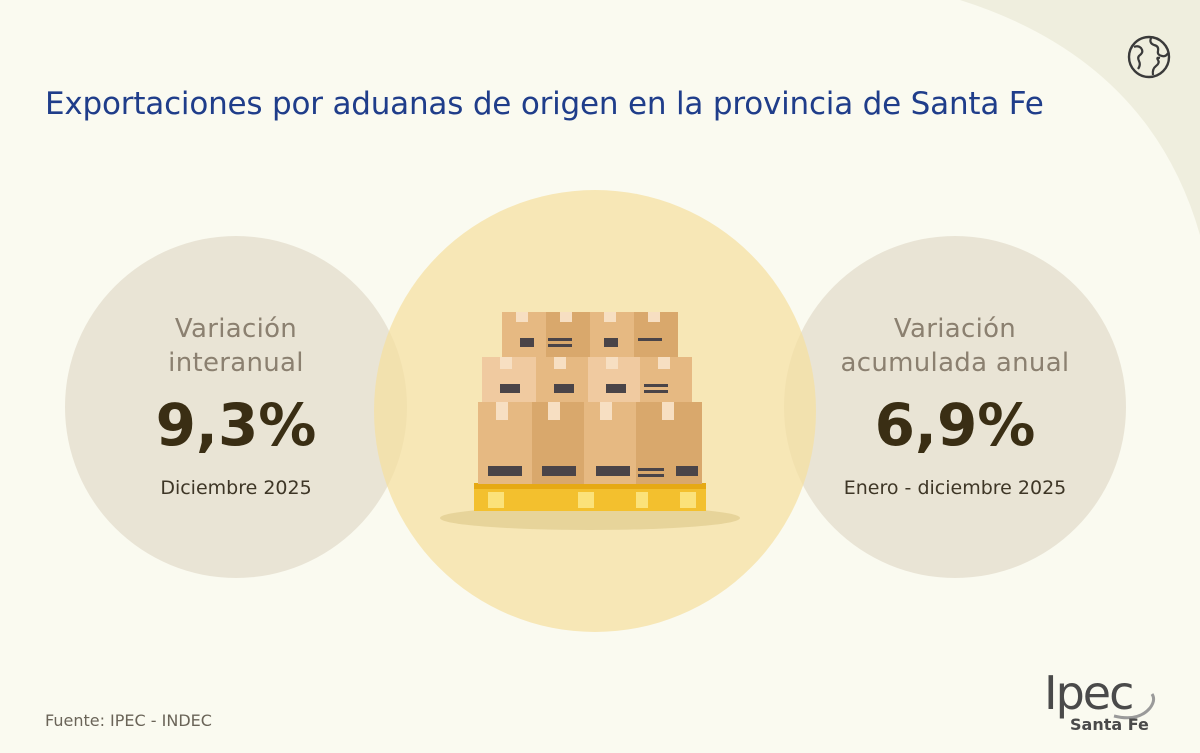  I want to click on indicator-value: 9,3%, so click(236, 425).